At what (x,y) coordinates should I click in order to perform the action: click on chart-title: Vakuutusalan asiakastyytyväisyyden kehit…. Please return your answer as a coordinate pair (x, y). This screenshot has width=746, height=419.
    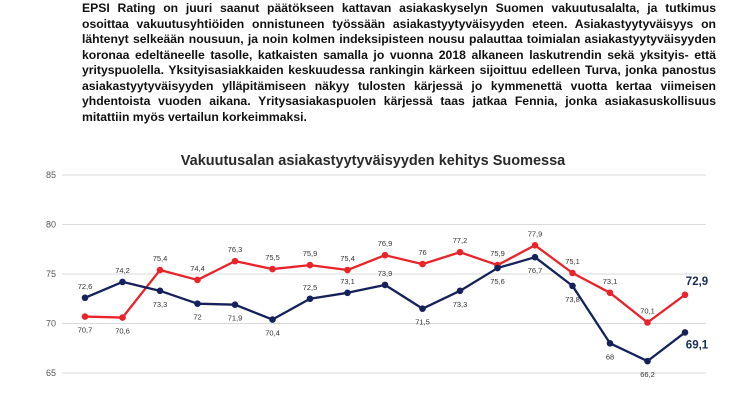
    Looking at the image, I should click on (373, 161).